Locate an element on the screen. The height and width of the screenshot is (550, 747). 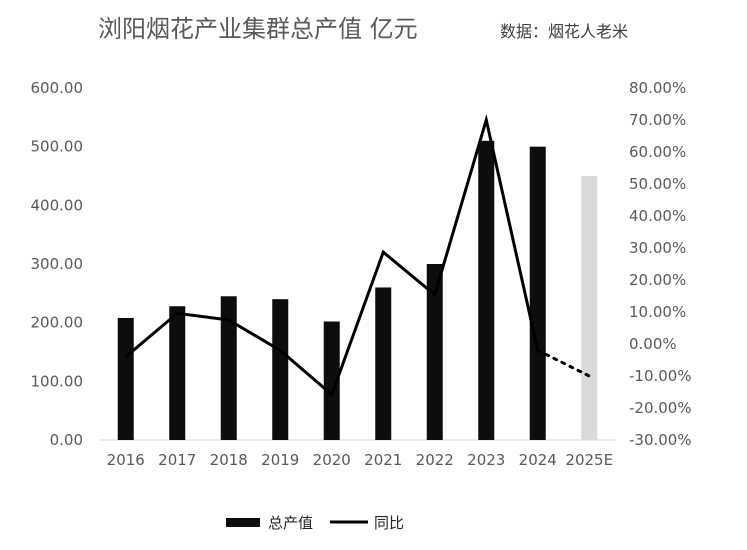
data-source: 数据：烟花人老米 is located at coordinates (564, 31).